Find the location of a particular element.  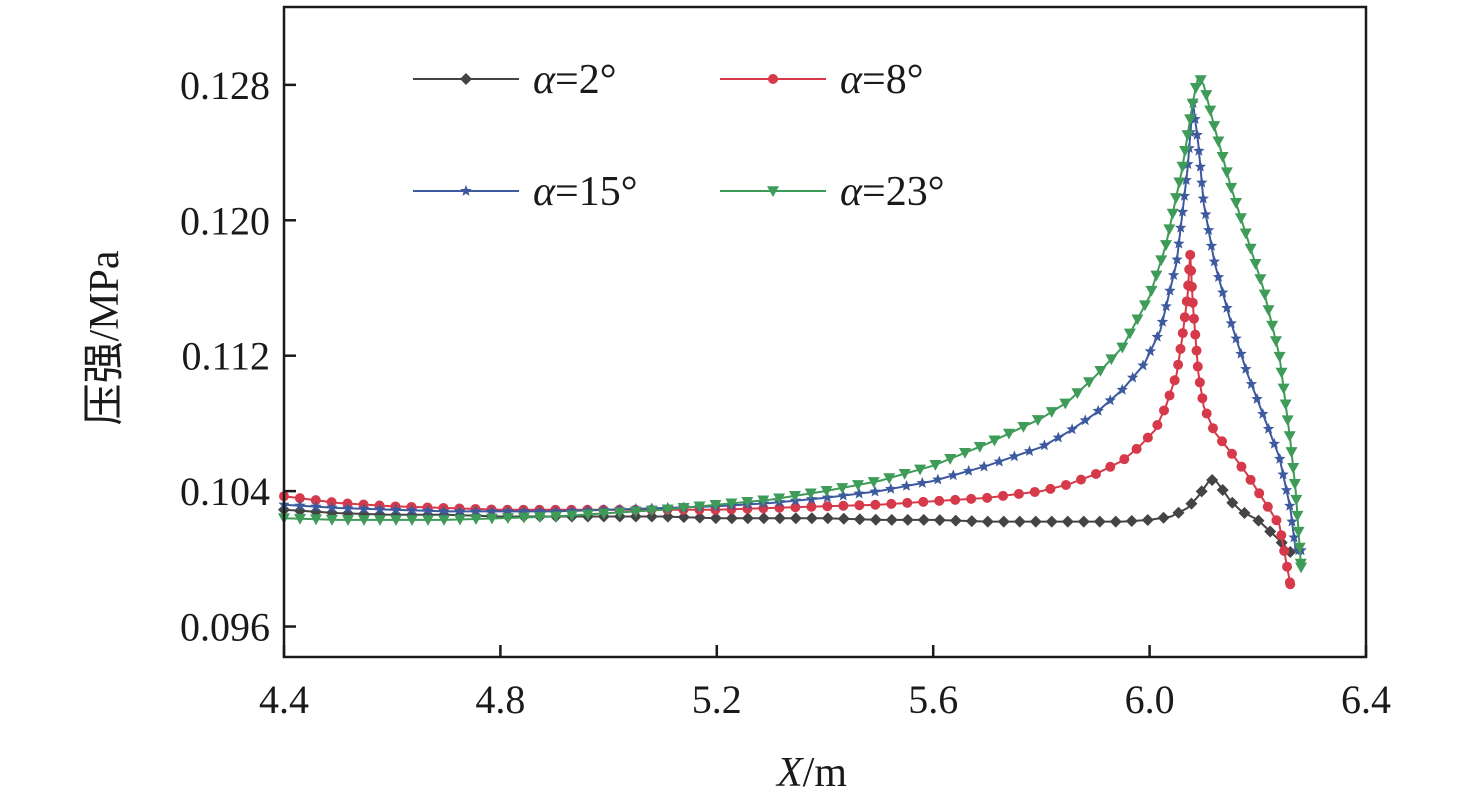

legend-item: α=23° is located at coordinates (832, 192).